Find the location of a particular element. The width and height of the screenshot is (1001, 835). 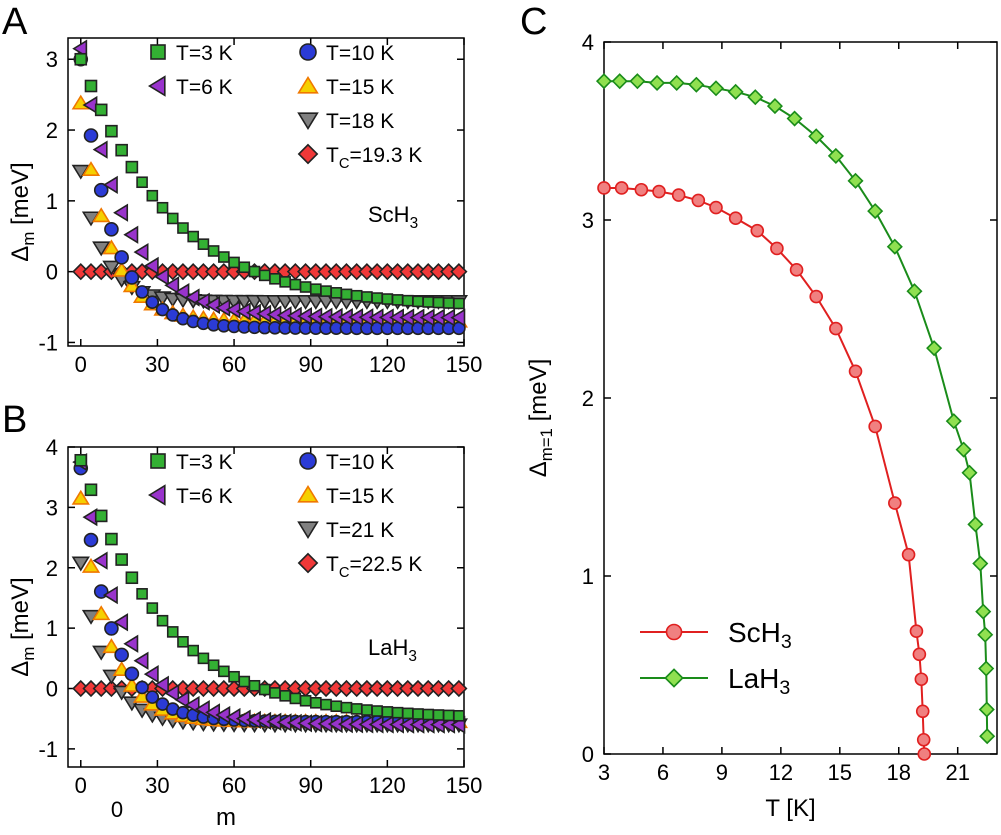

x-axis-label: m is located at coordinates (226, 817).